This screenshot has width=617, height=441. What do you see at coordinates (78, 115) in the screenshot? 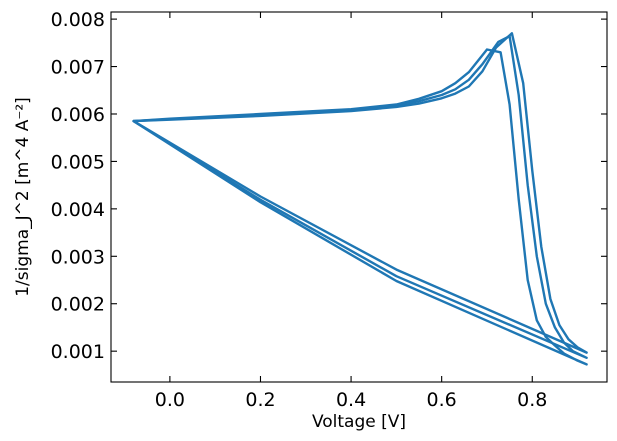
I see `y-tick-label: 0.006` at bounding box center [78, 115].